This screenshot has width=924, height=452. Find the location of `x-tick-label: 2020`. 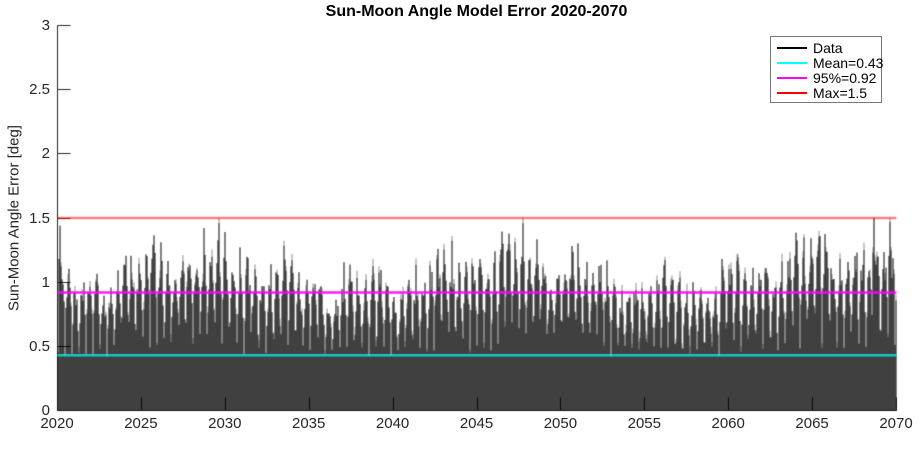

x-tick-label: 2020 is located at coordinates (57, 423).